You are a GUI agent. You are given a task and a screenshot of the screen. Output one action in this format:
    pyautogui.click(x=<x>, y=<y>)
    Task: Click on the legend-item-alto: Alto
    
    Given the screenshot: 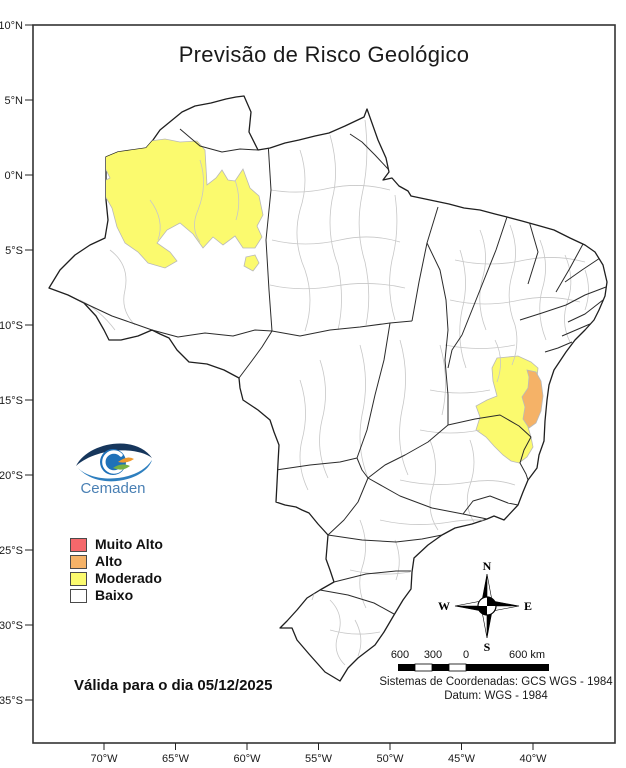 What is the action you would take?
    pyautogui.click(x=116, y=561)
    